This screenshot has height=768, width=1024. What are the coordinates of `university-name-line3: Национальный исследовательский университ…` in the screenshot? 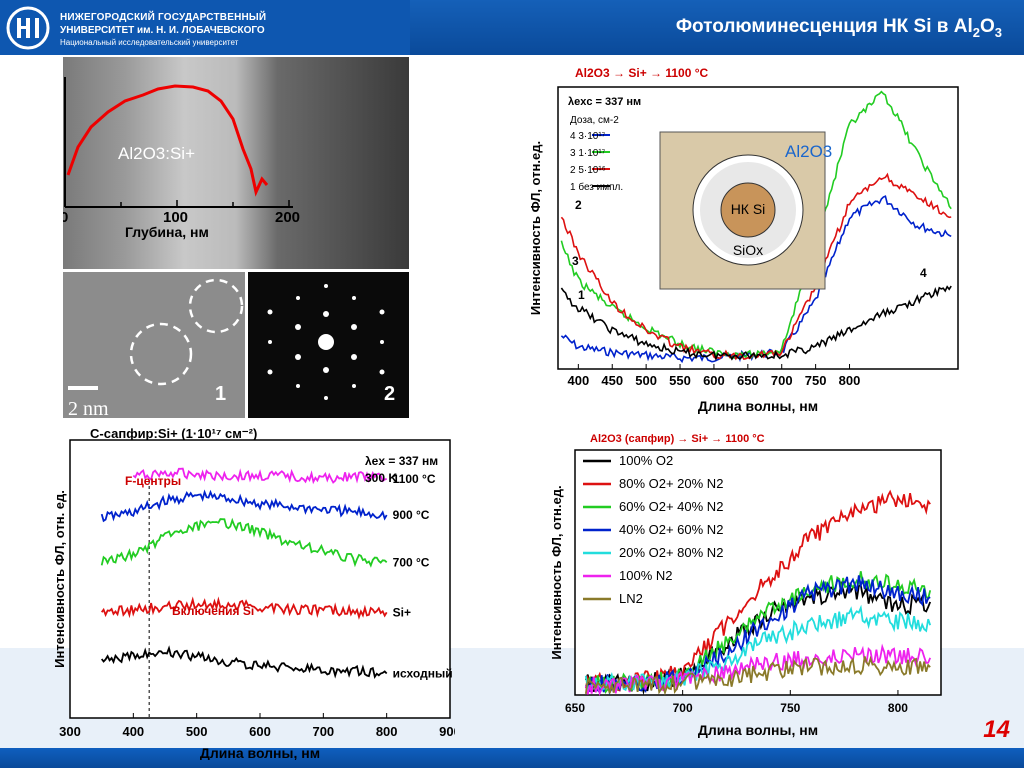 It's located at (149, 42).